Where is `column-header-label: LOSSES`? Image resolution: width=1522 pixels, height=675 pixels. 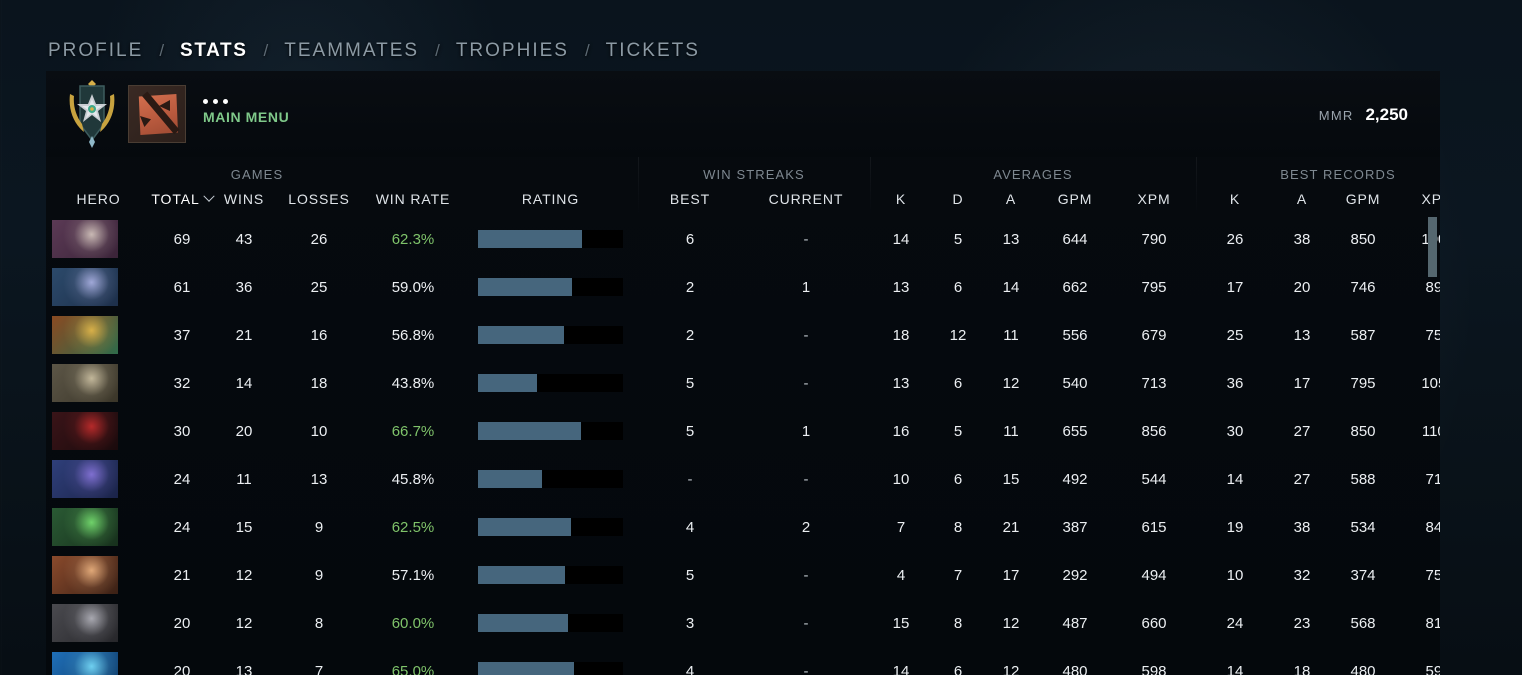 column-header-label: LOSSES is located at coordinates (319, 199).